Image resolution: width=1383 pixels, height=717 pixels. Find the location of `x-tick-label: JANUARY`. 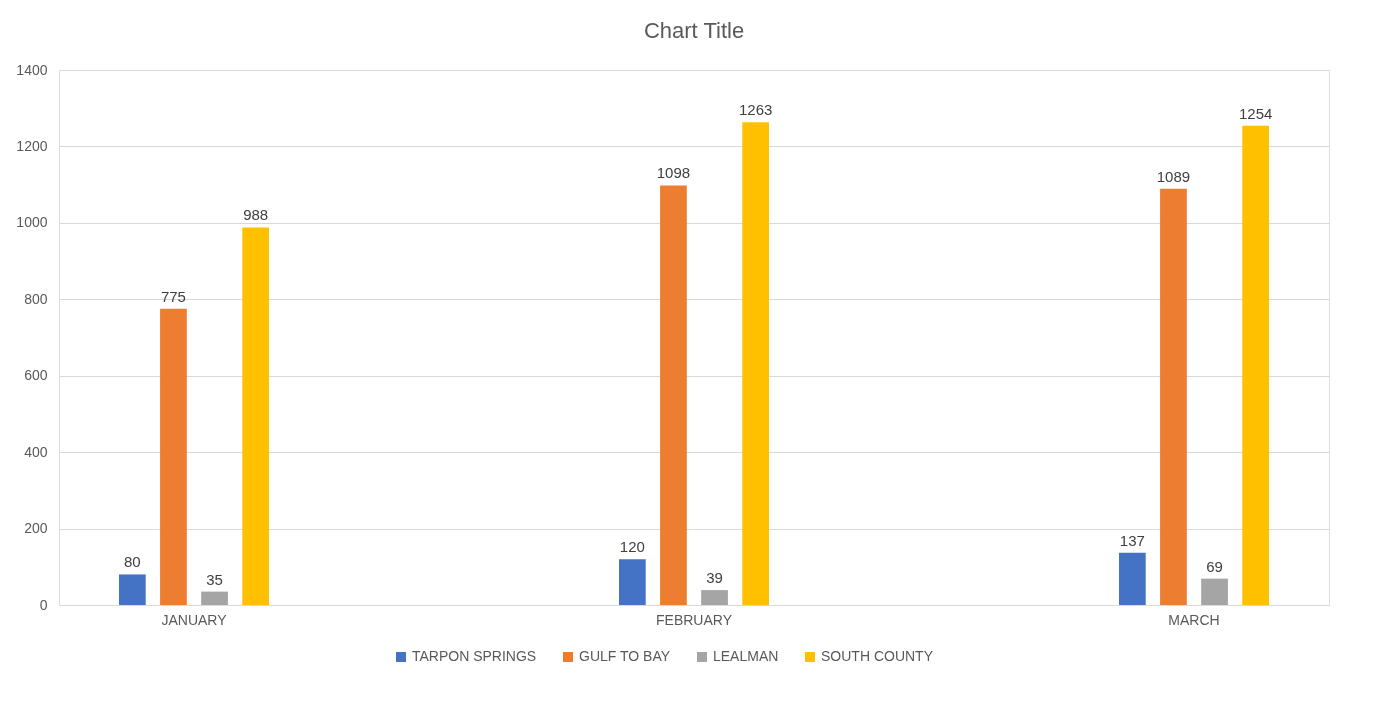

x-tick-label: JANUARY is located at coordinates (194, 619).